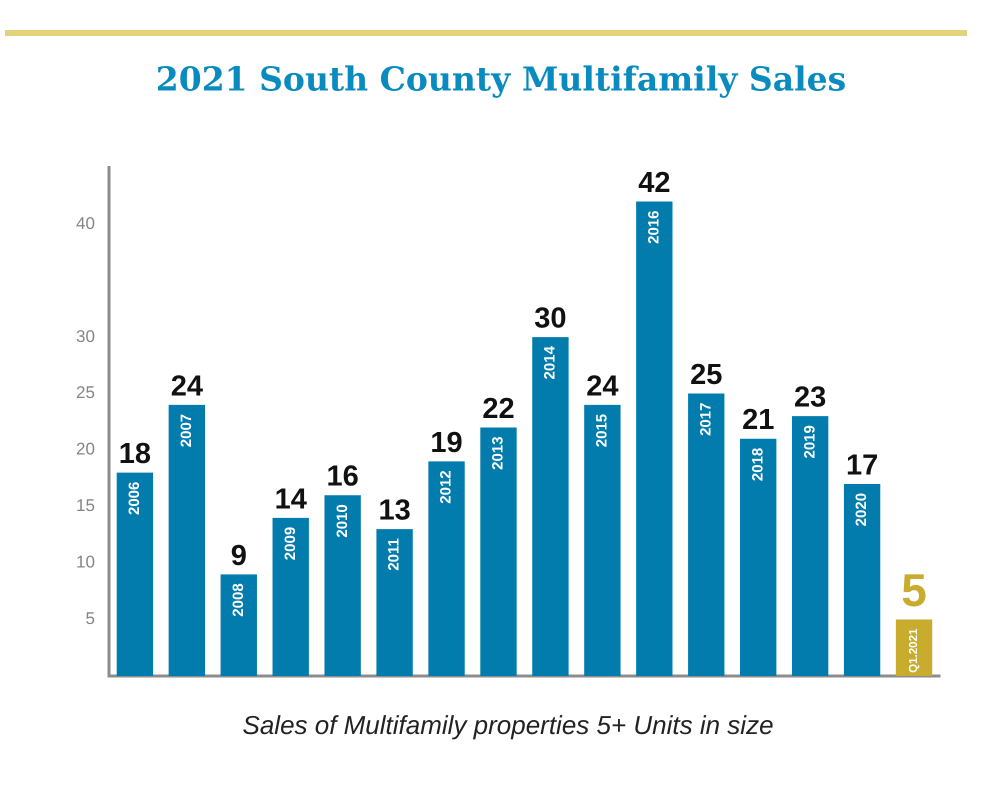 The height and width of the screenshot is (788, 1000). I want to click on data-label: 21, so click(758, 420).